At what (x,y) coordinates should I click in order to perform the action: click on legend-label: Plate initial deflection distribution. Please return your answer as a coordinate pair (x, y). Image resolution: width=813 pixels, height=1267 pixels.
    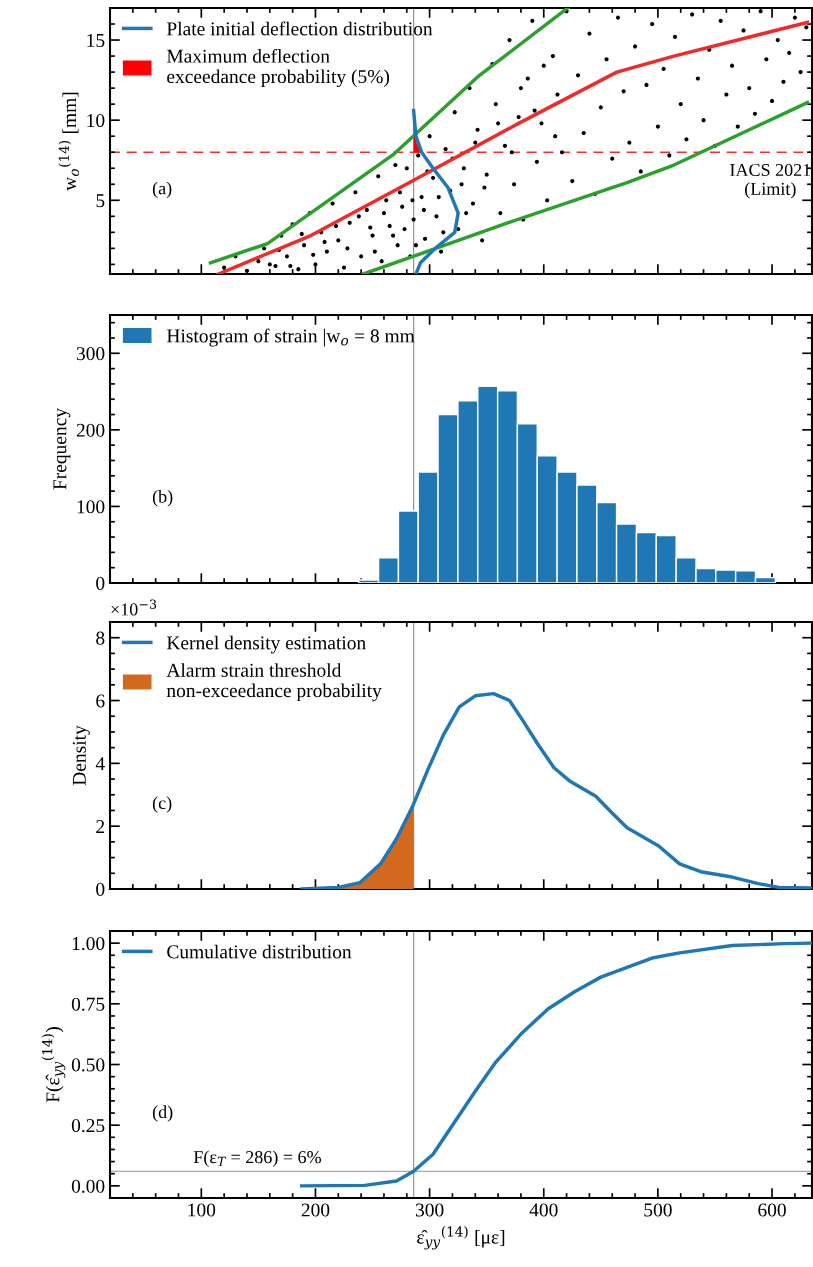
    Looking at the image, I should click on (299, 28).